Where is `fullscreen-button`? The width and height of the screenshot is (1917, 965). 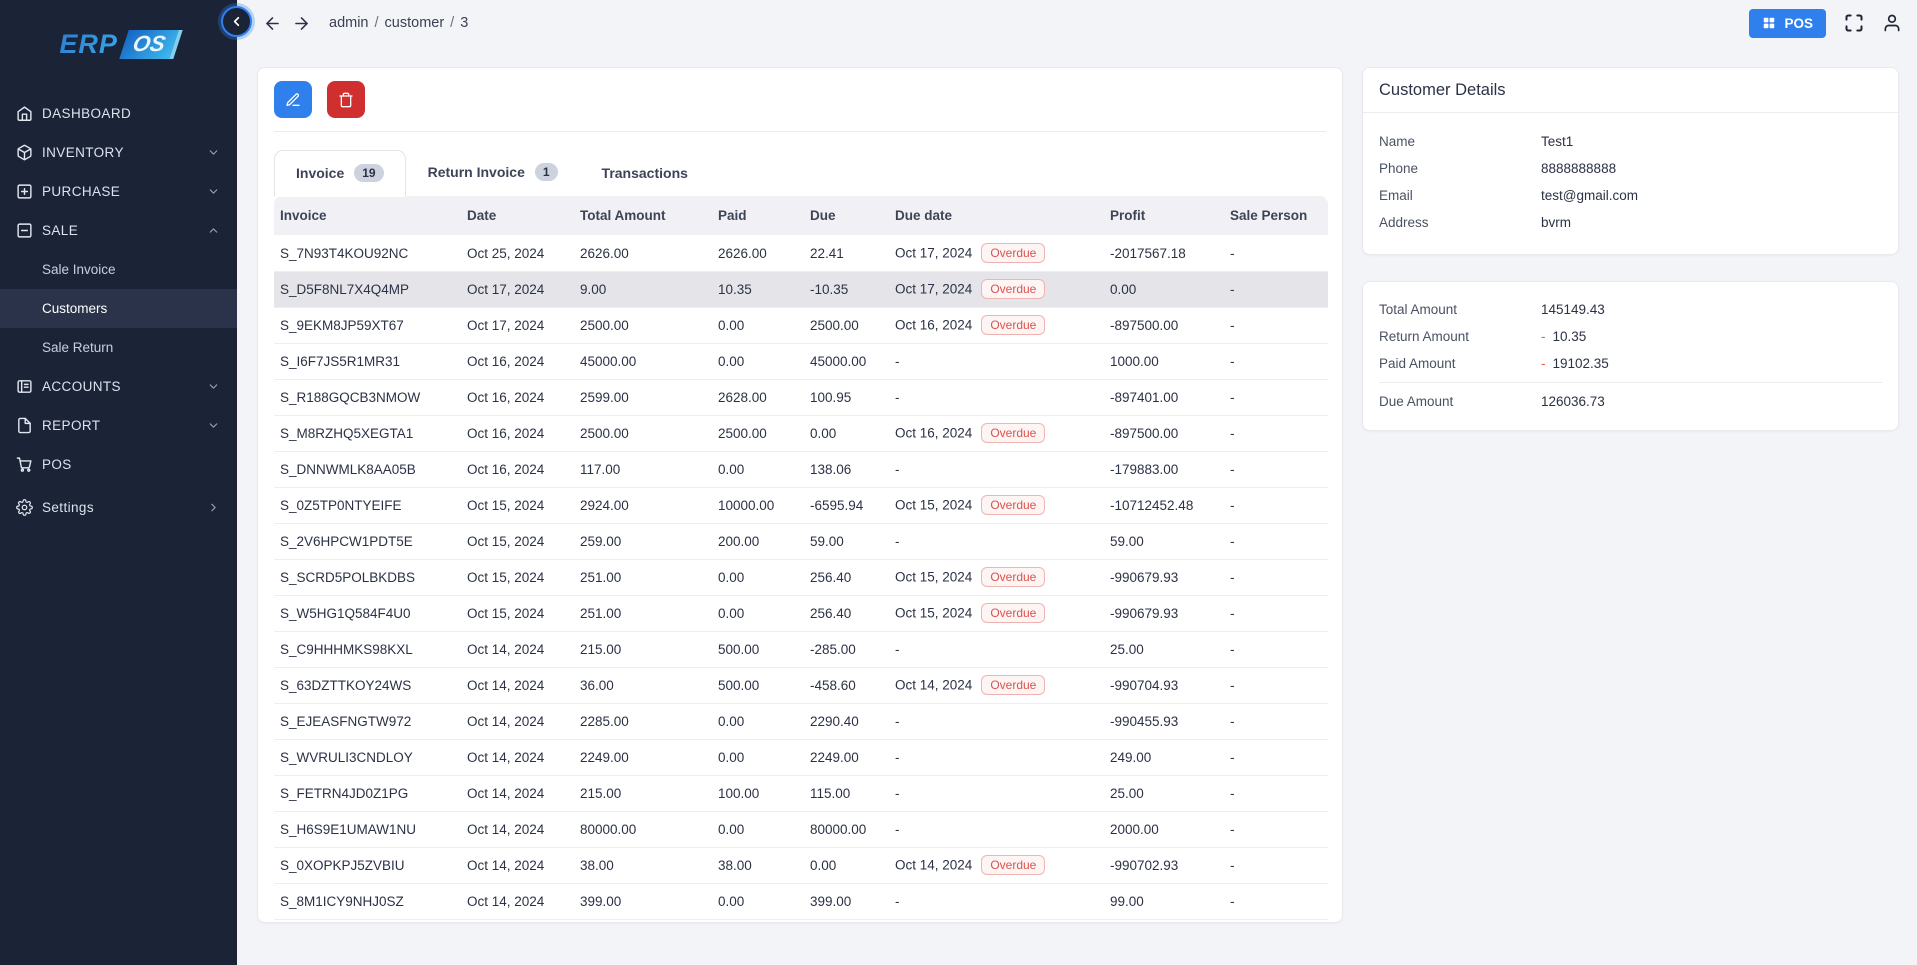
fullscreen-button is located at coordinates (1854, 23).